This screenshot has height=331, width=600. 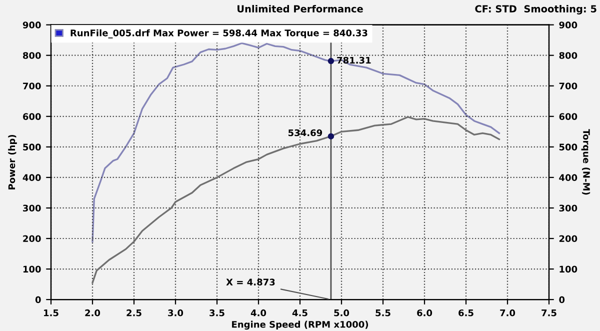 I want to click on y-tick-label: 500, so click(x=32, y=147).